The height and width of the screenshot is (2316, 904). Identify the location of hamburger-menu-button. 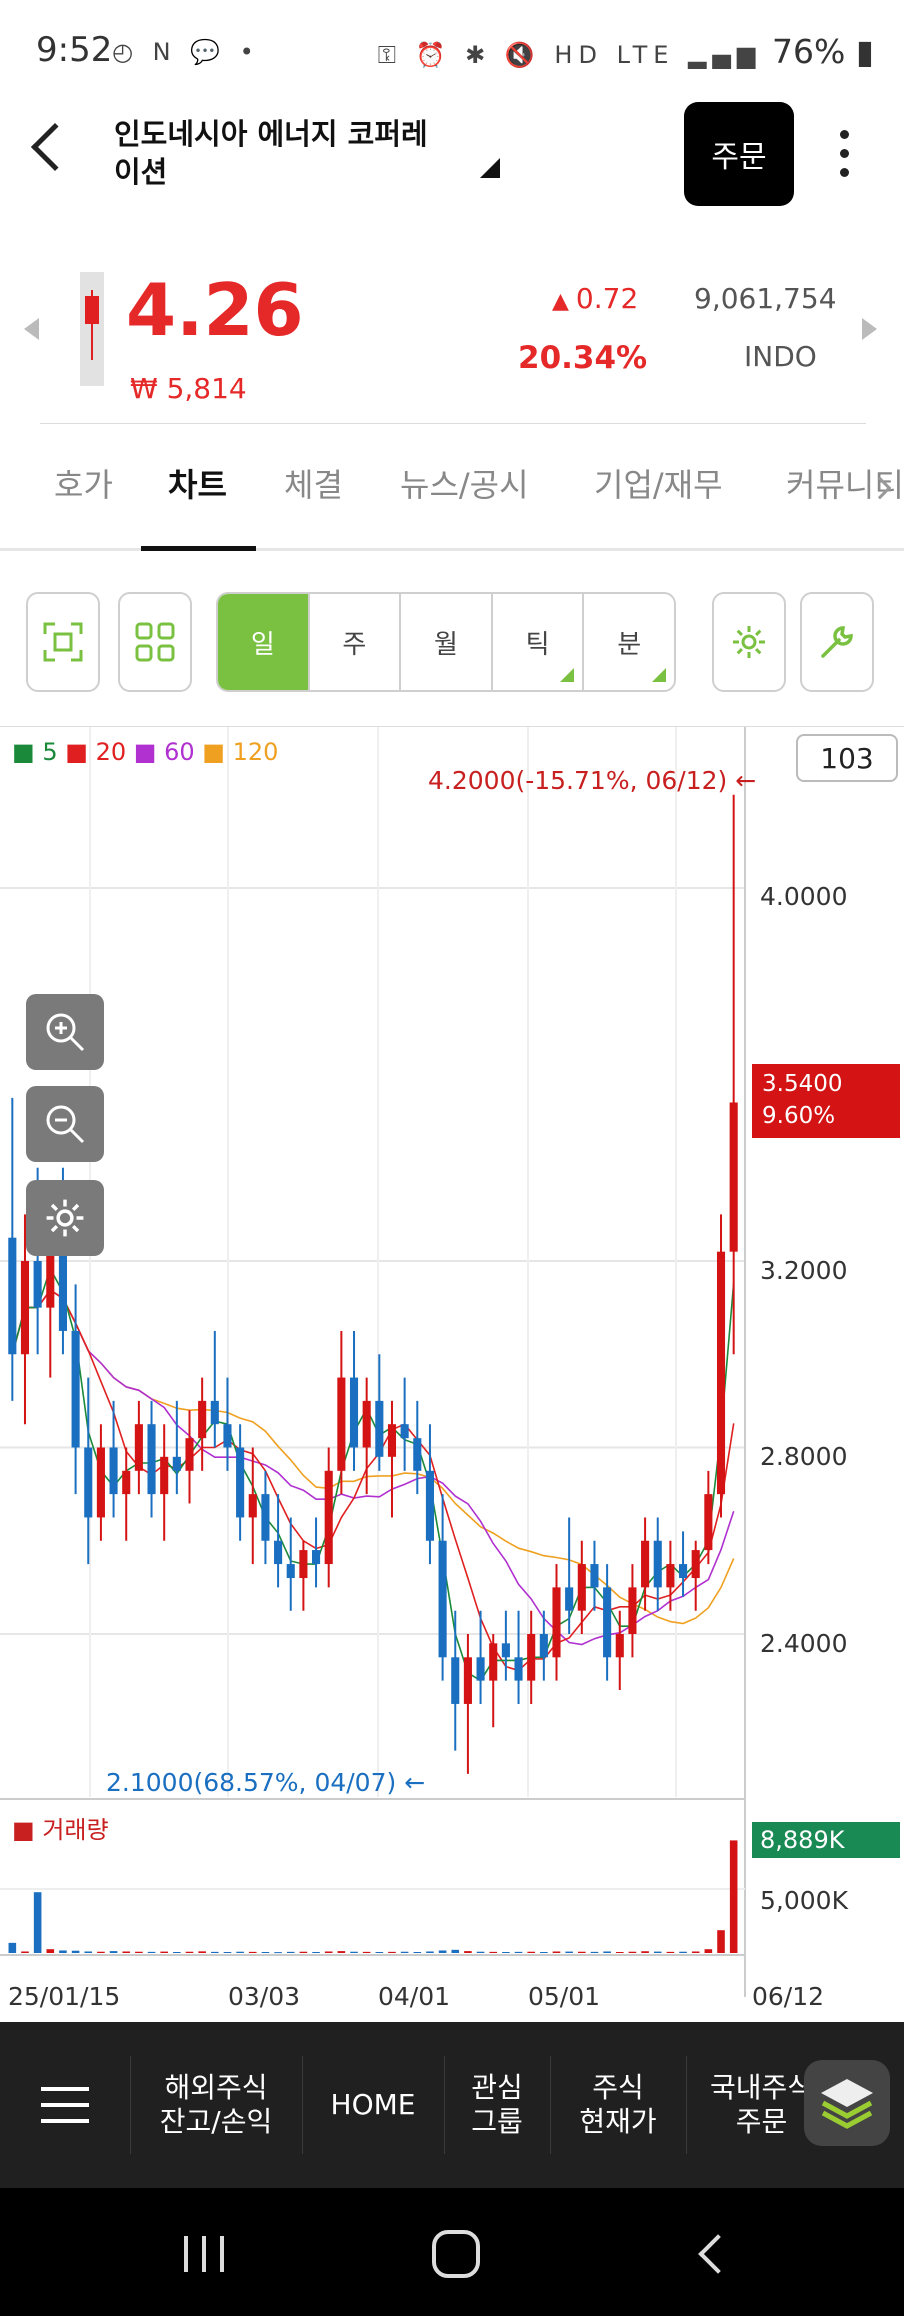
(65, 2105).